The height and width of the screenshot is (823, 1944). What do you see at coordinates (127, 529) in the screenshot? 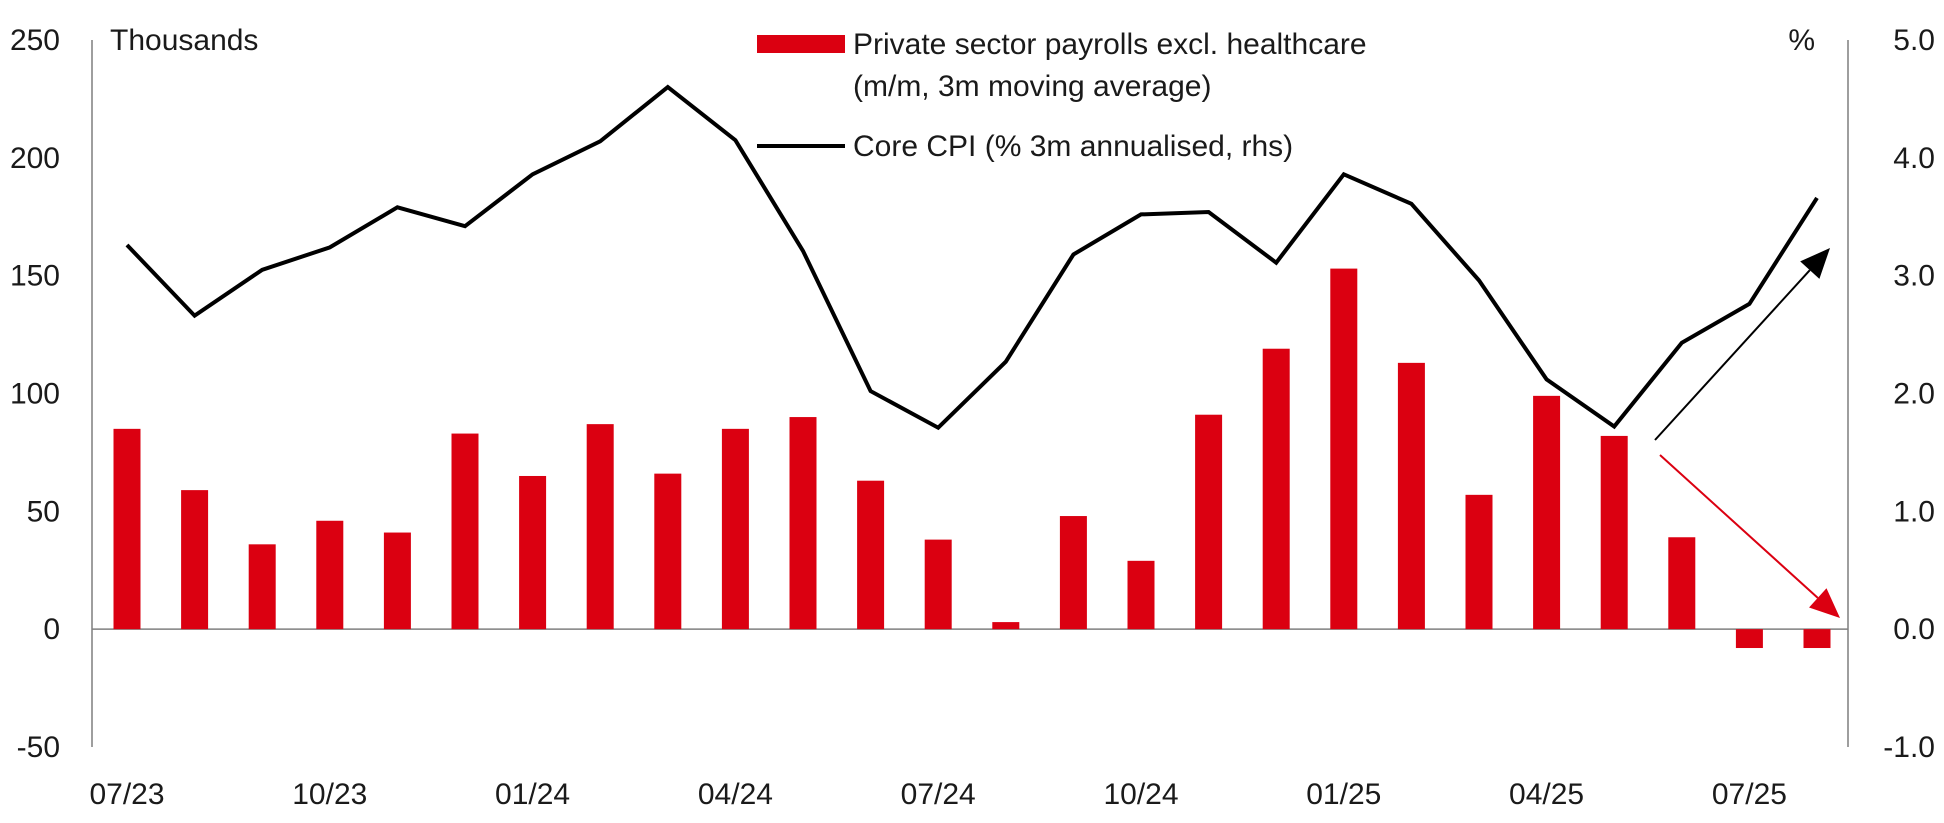
I see `bar-07/23` at bounding box center [127, 529].